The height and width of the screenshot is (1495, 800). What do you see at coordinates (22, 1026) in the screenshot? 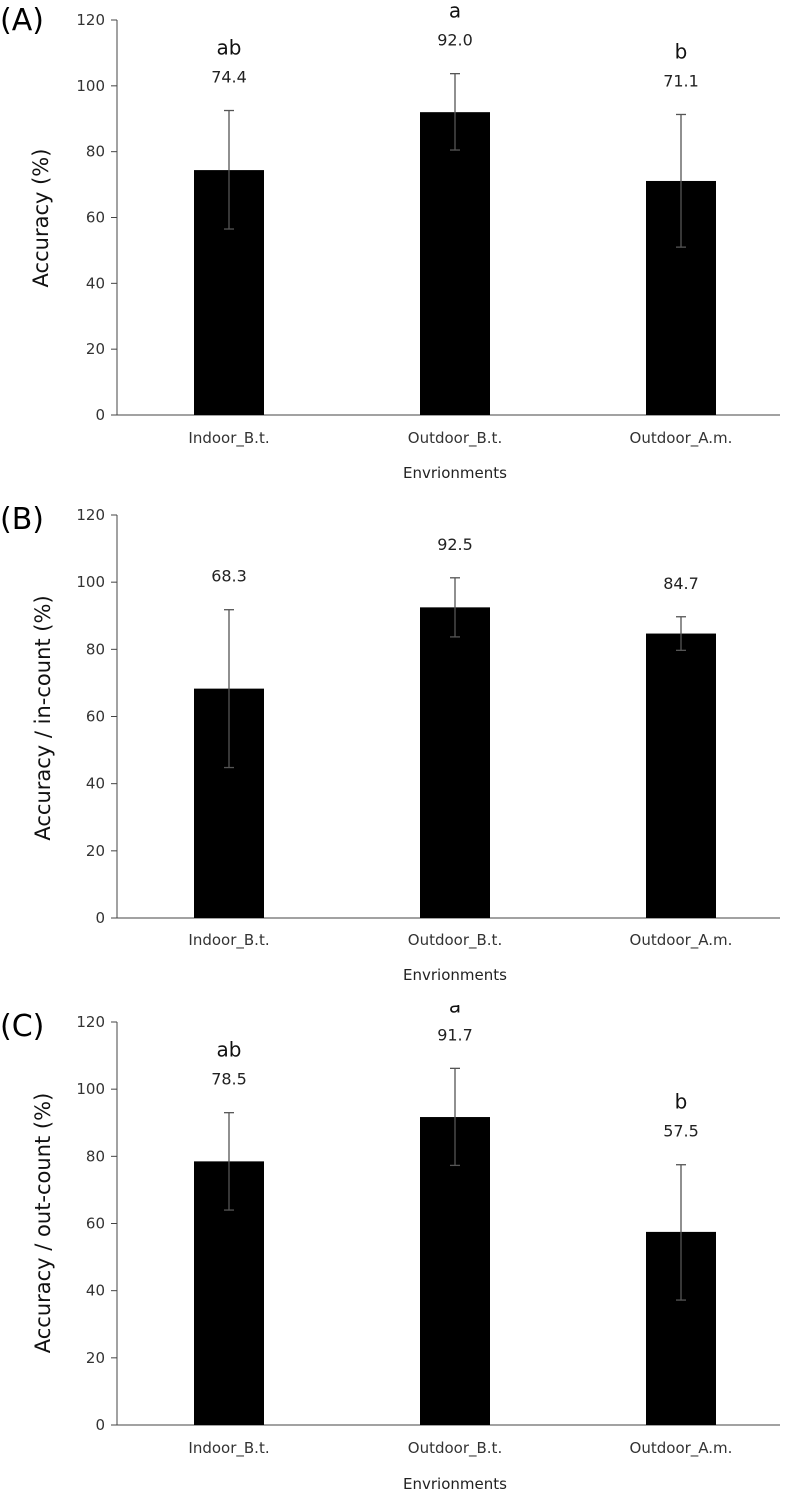
I see `panel-label: (C)` at bounding box center [22, 1026].